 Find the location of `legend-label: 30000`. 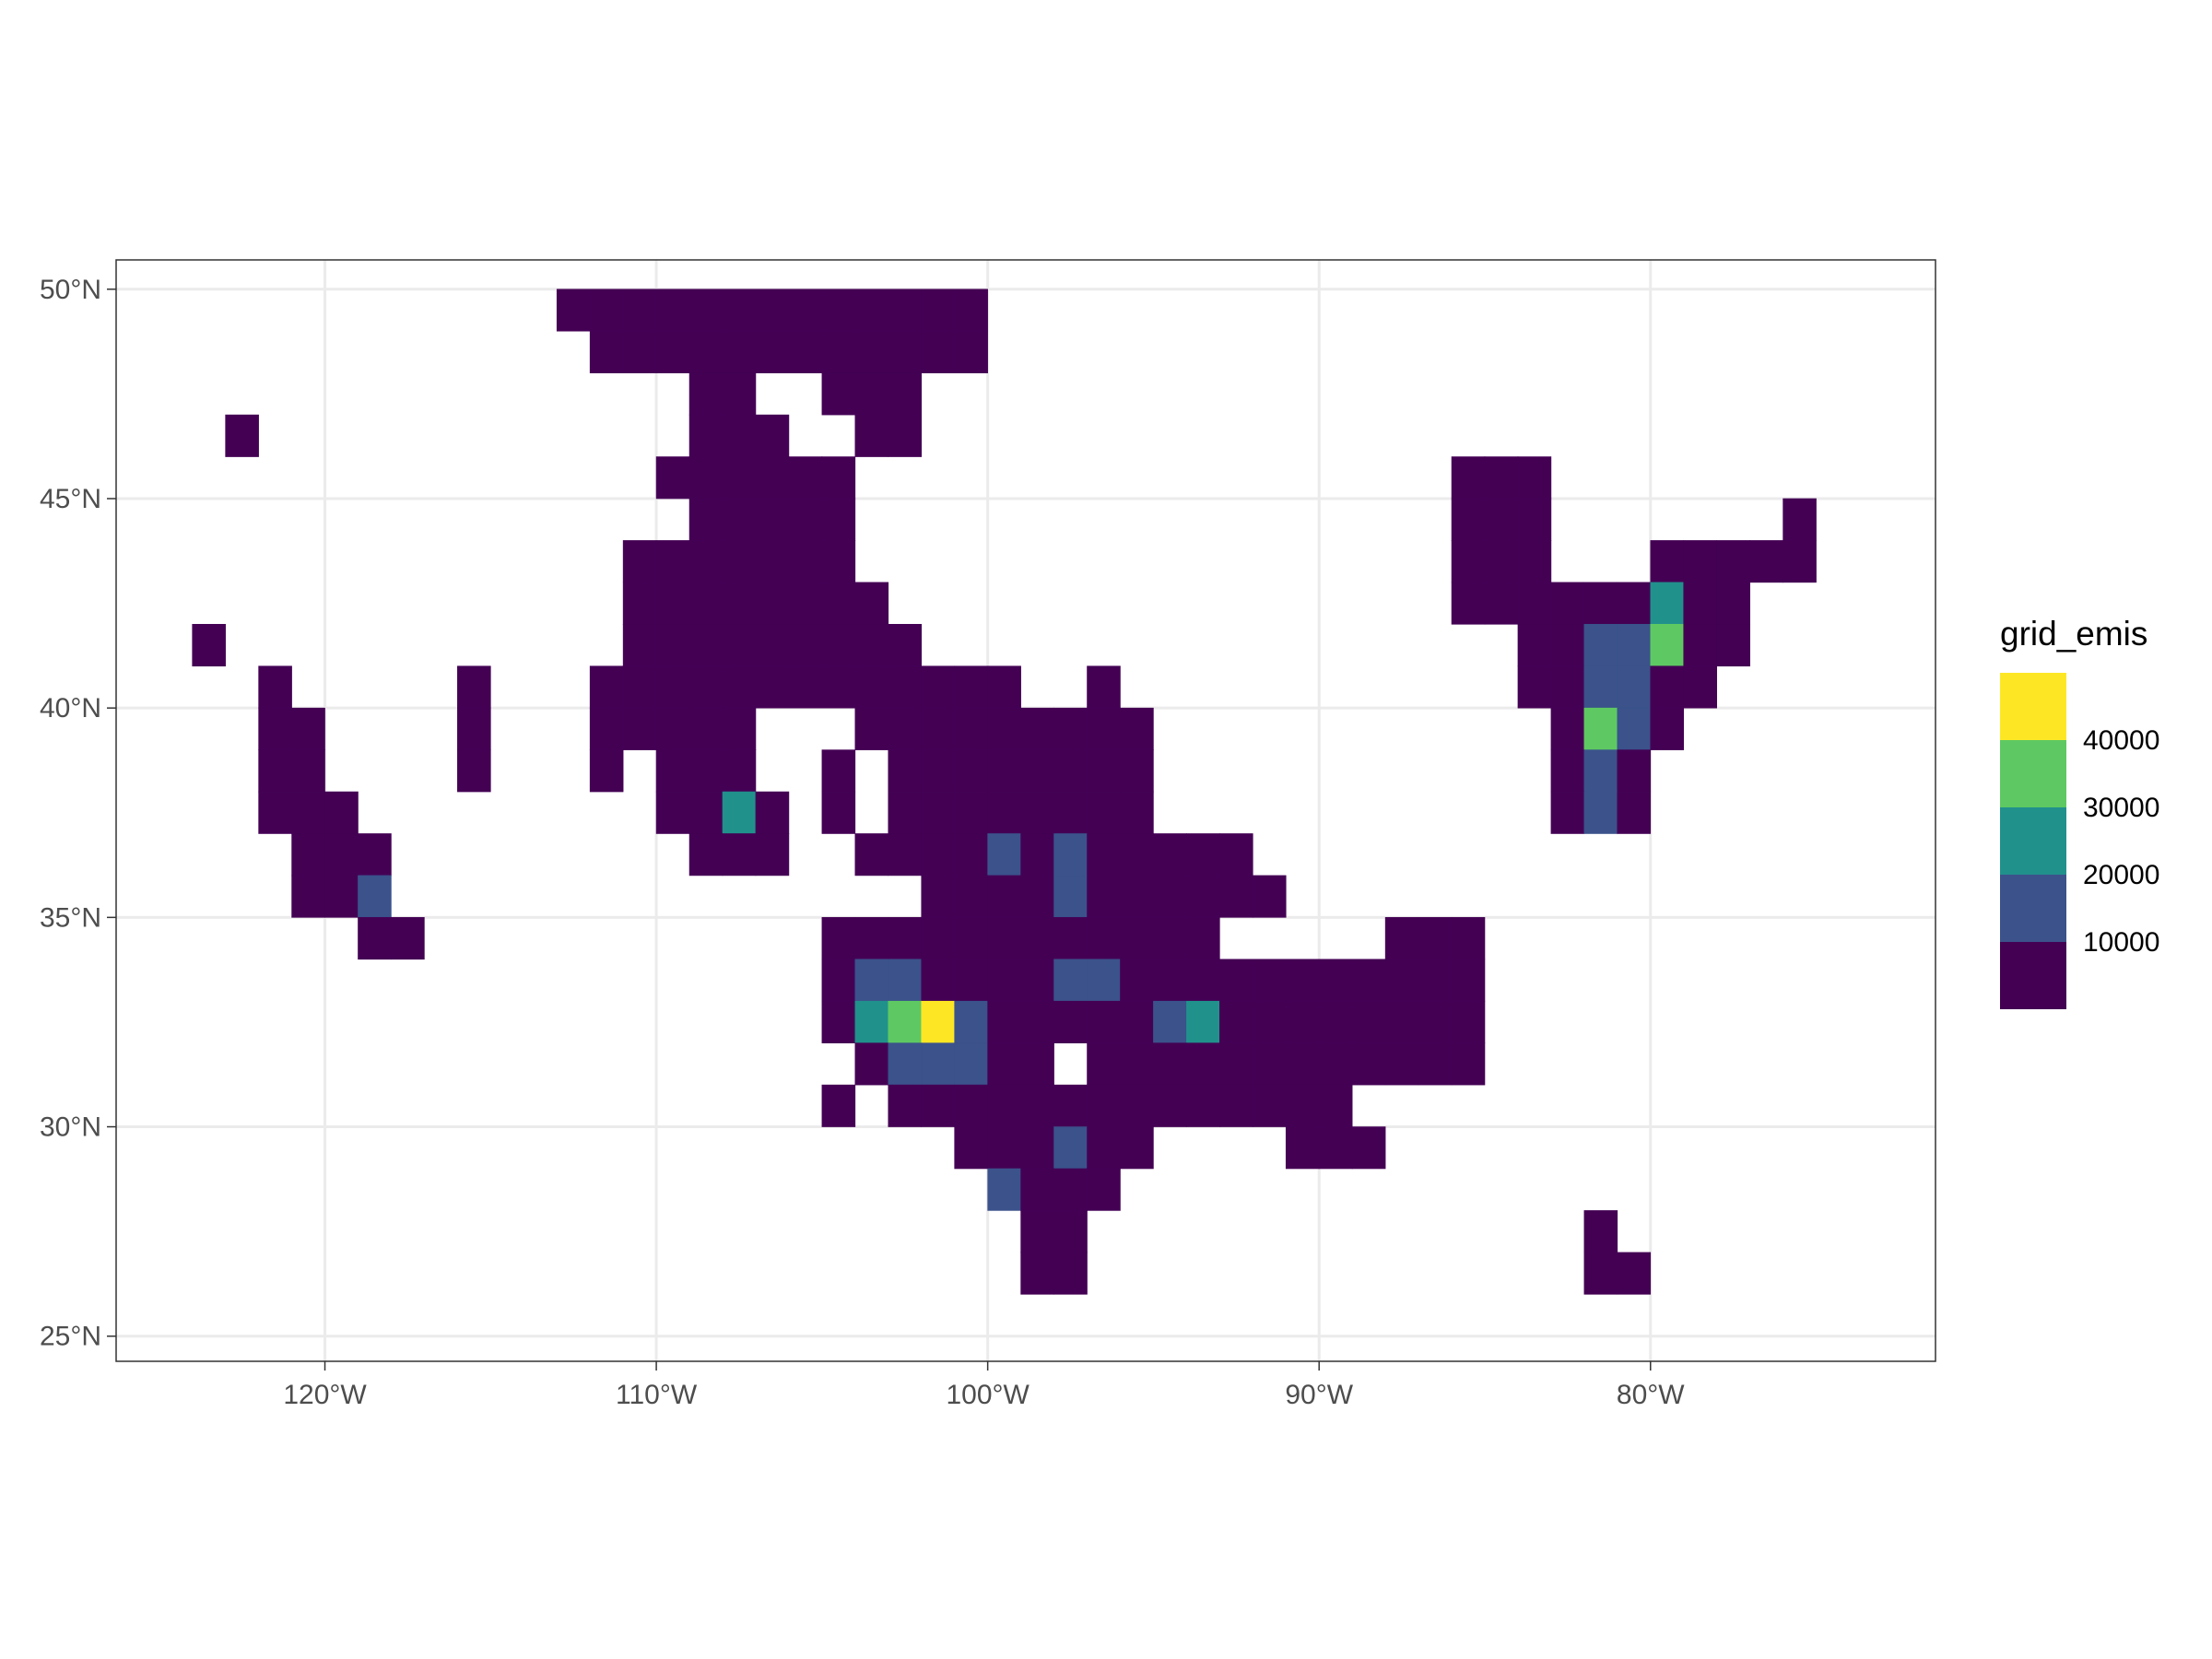

legend-label: 30000 is located at coordinates (2121, 808).